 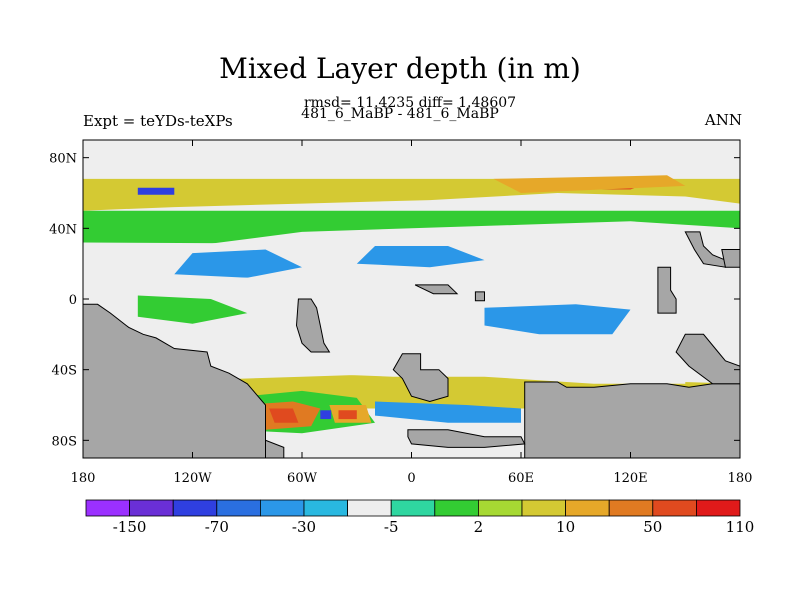 I want to click on land-mid-island, so click(x=420, y=378).